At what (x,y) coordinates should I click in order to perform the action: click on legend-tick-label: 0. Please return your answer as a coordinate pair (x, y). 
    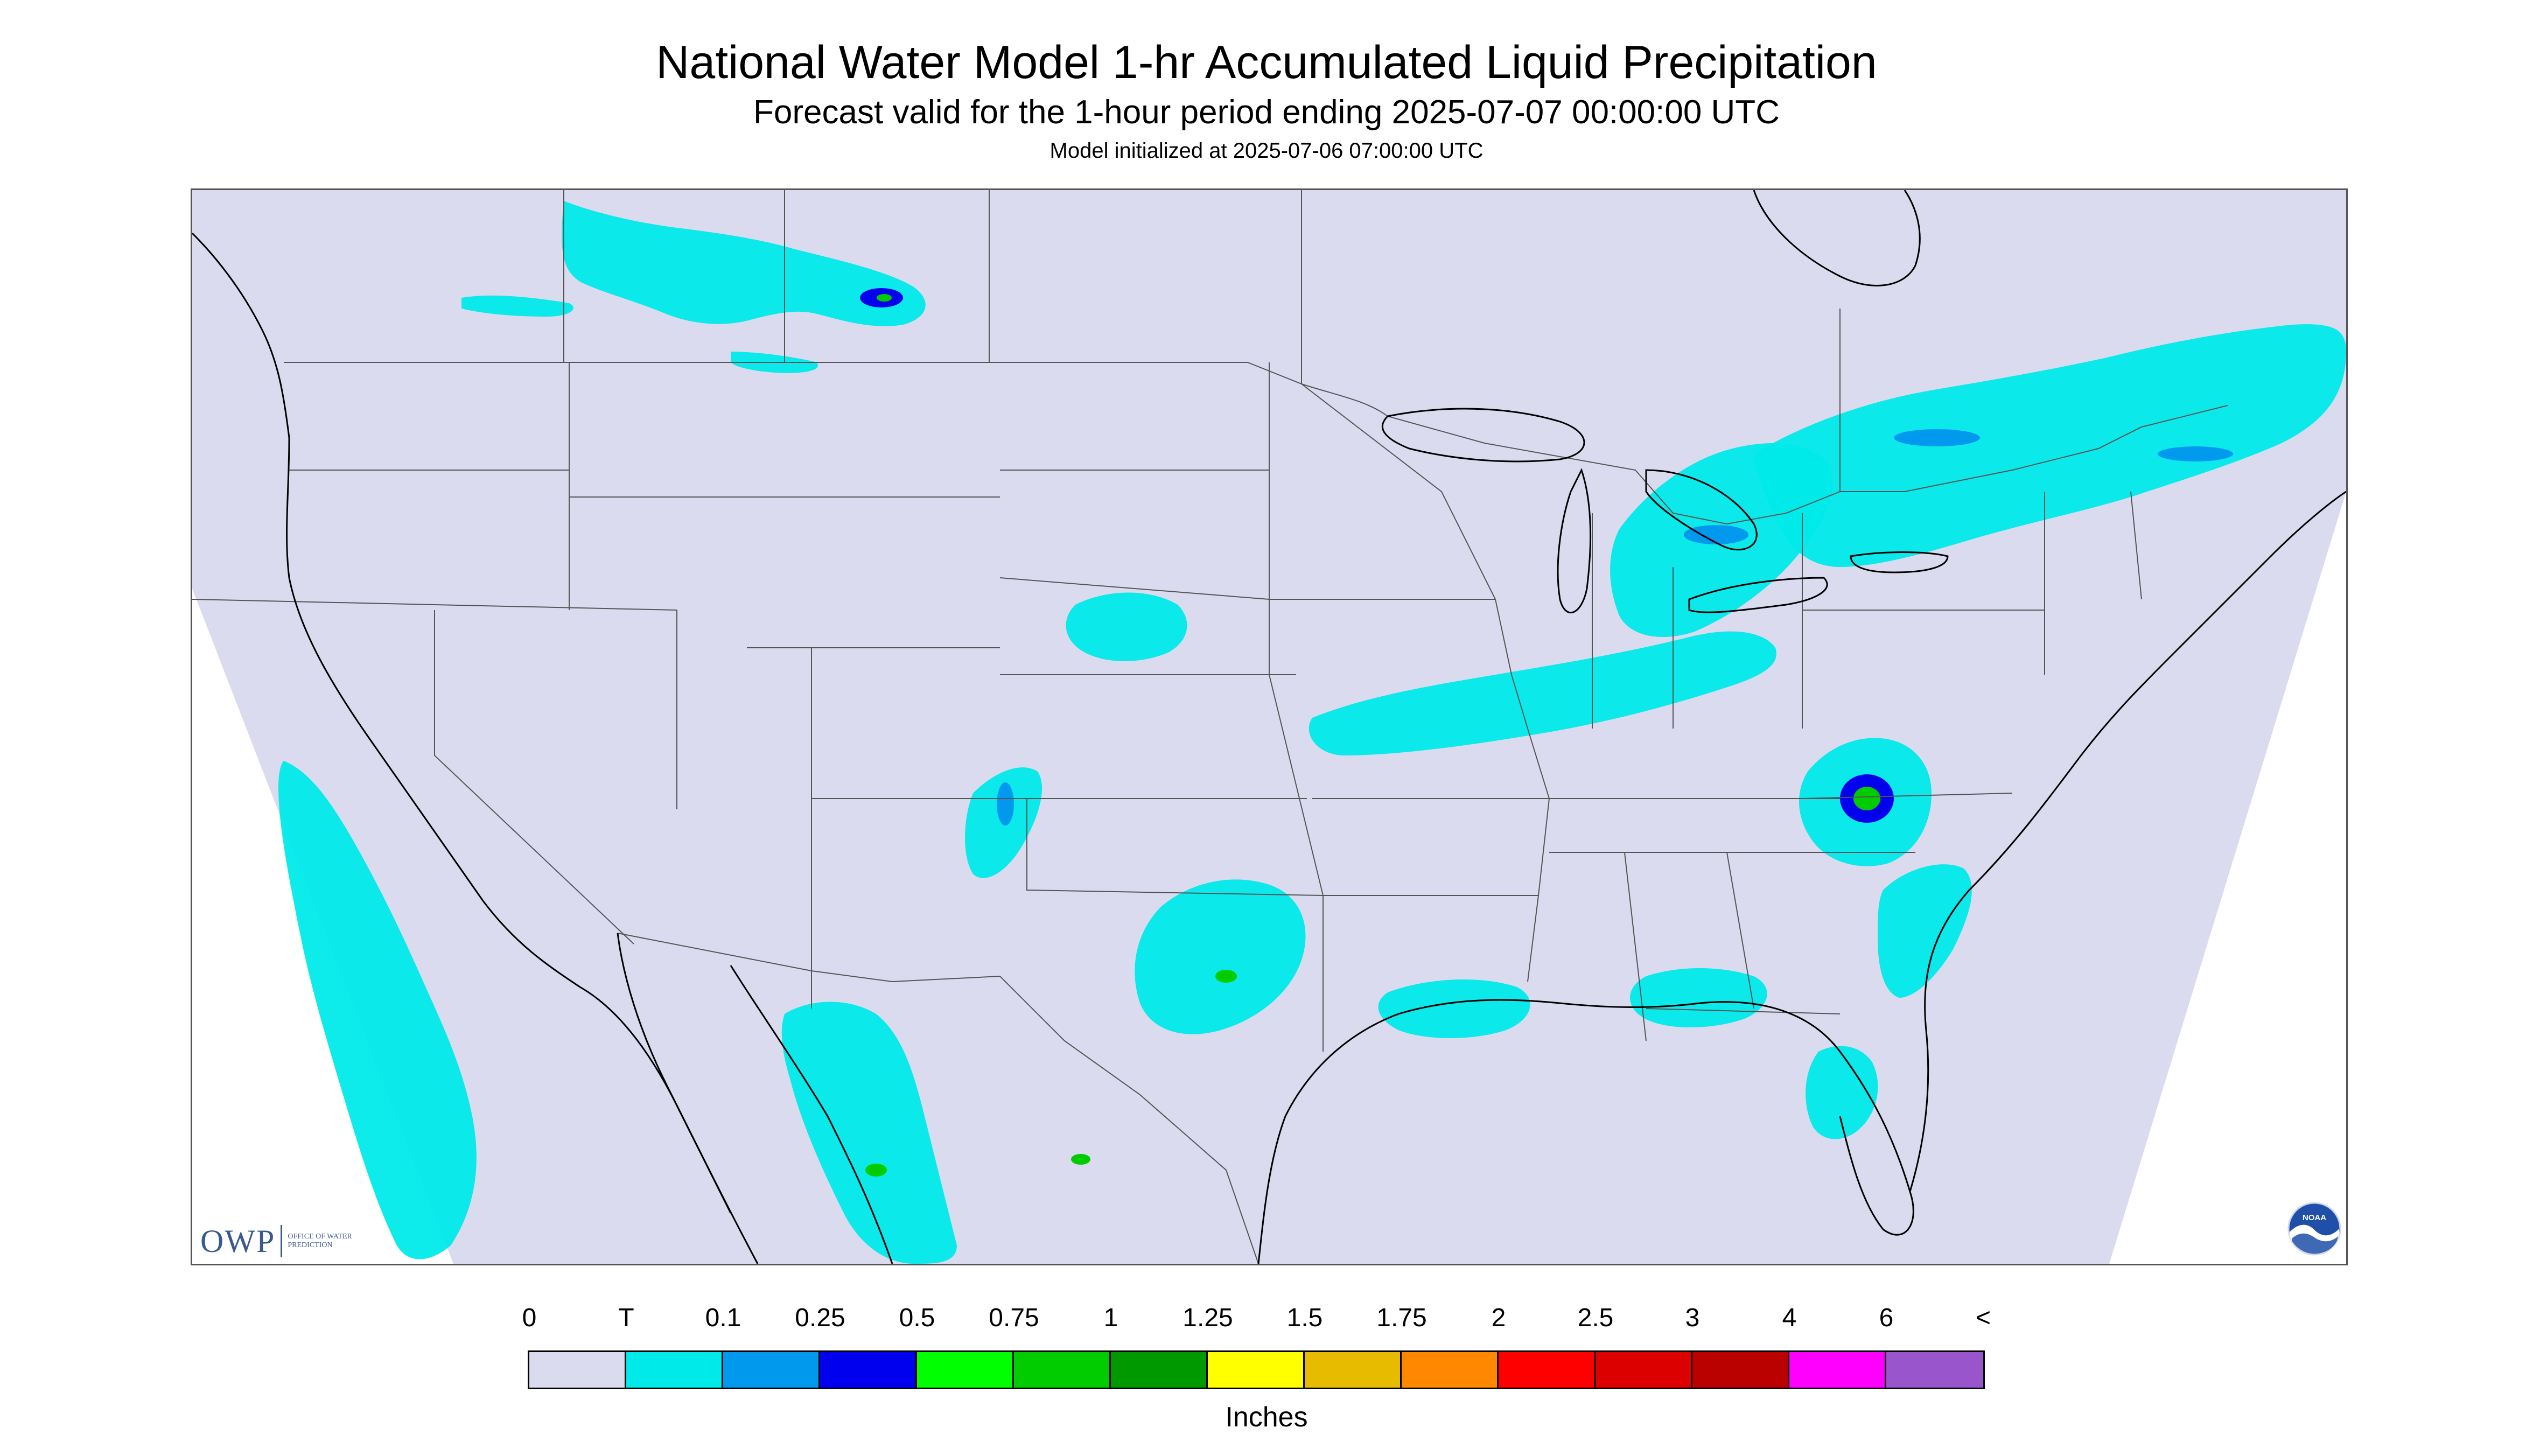
    Looking at the image, I should click on (529, 1318).